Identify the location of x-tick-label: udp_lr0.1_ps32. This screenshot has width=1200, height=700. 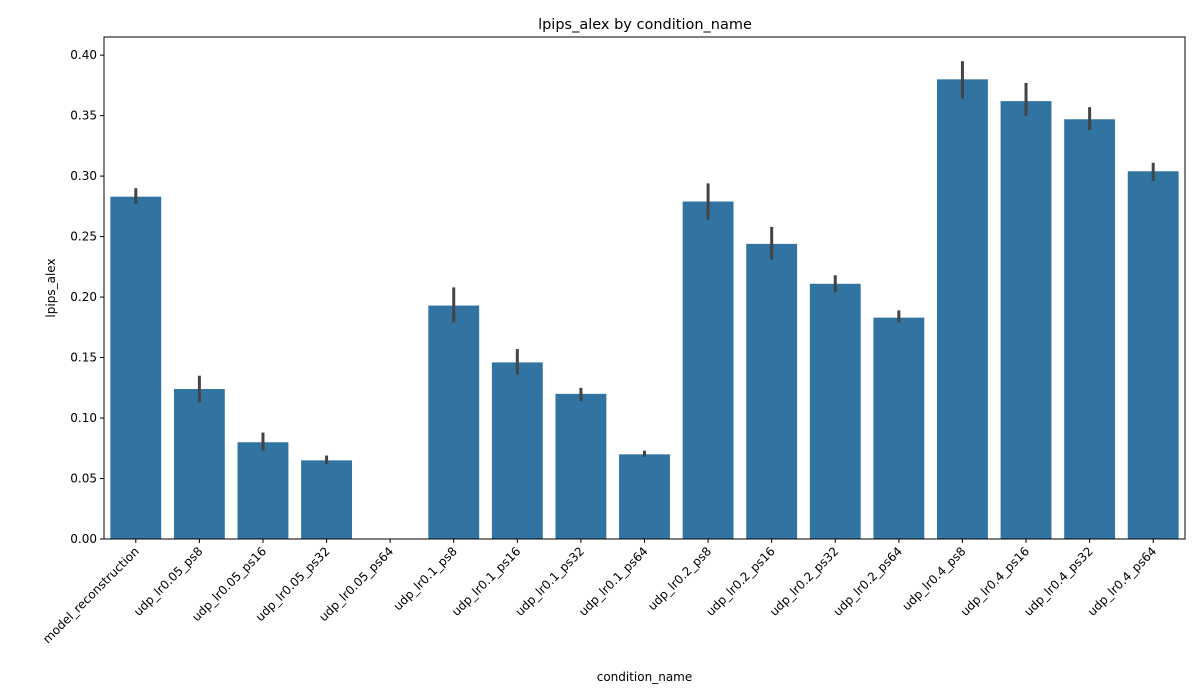
(550, 581).